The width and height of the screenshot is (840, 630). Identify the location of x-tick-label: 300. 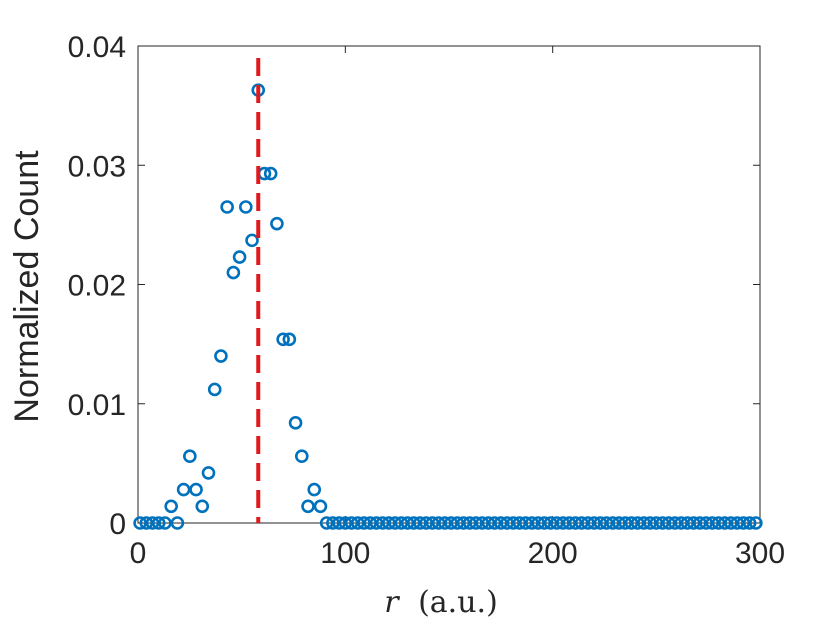
(760, 553).